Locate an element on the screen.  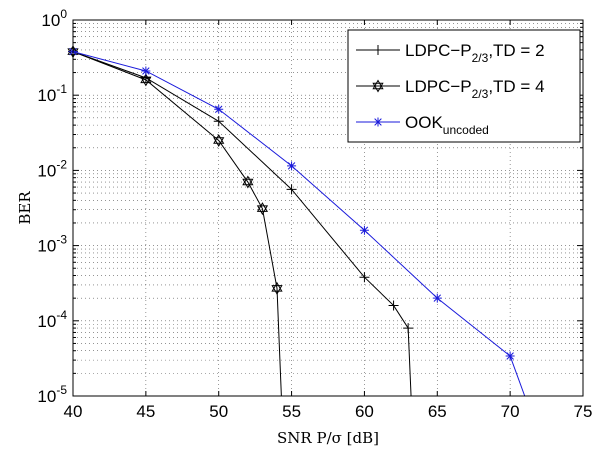
y-axis-label: BER is located at coordinates (25, 208).